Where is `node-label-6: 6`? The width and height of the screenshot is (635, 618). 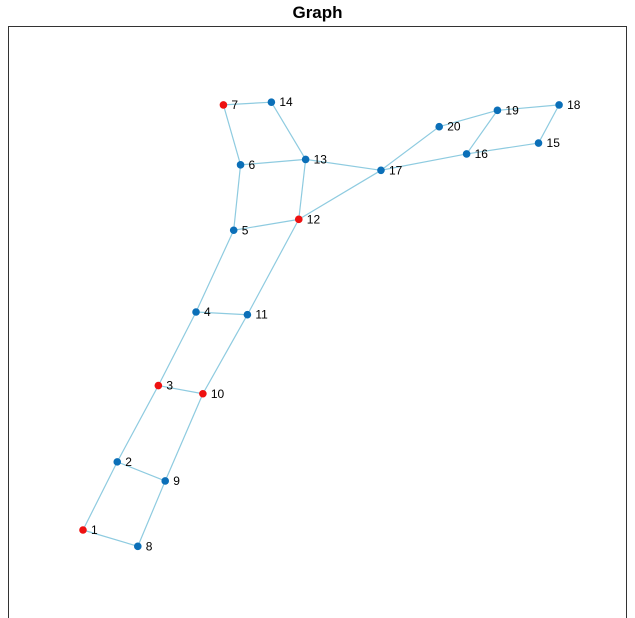 node-label-6: 6 is located at coordinates (252, 165).